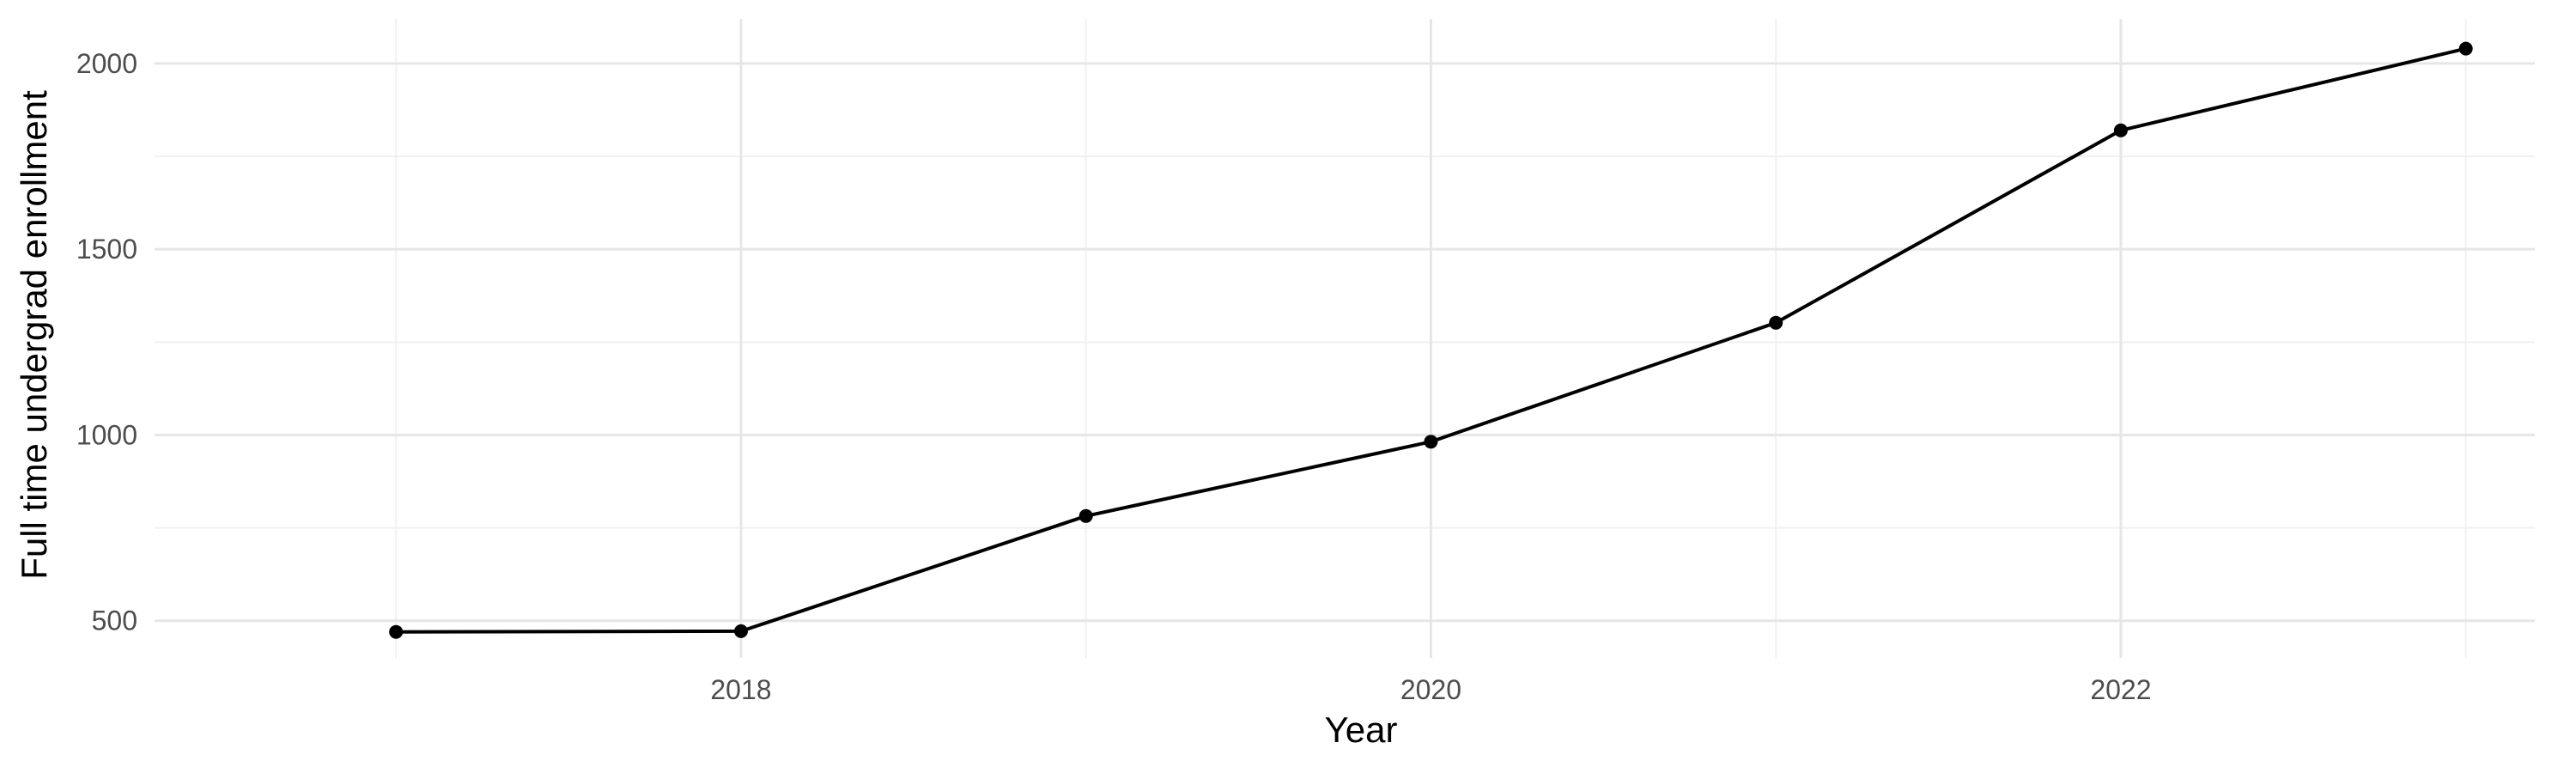 The width and height of the screenshot is (2576, 773). Describe the element at coordinates (114, 621) in the screenshot. I see `y-tick-label: 500` at that location.